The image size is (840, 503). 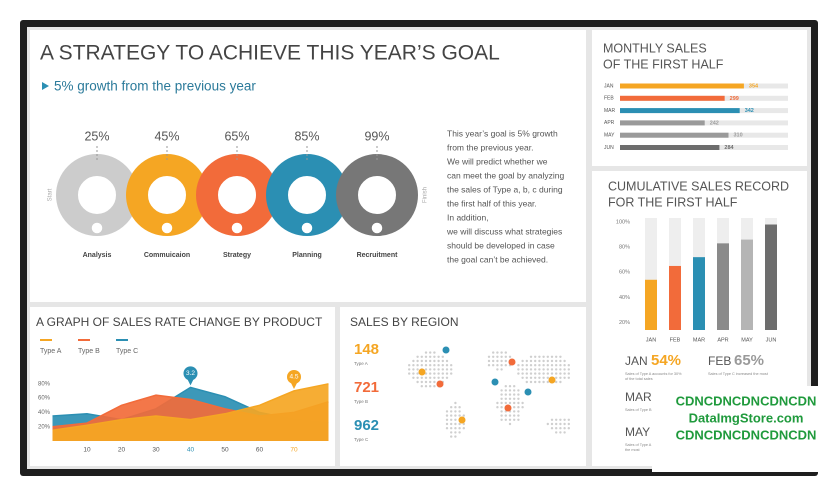 I want to click on value-label: 354, so click(x=754, y=86).